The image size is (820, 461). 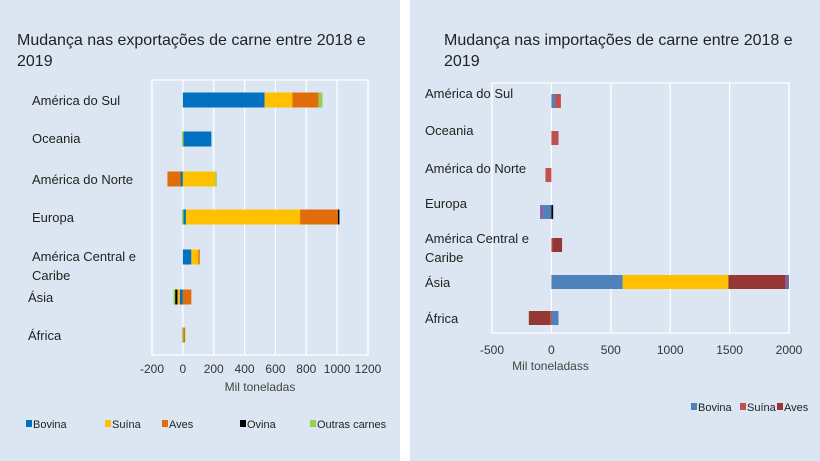 I want to click on legend-label: Outras carnes, so click(x=352, y=425).